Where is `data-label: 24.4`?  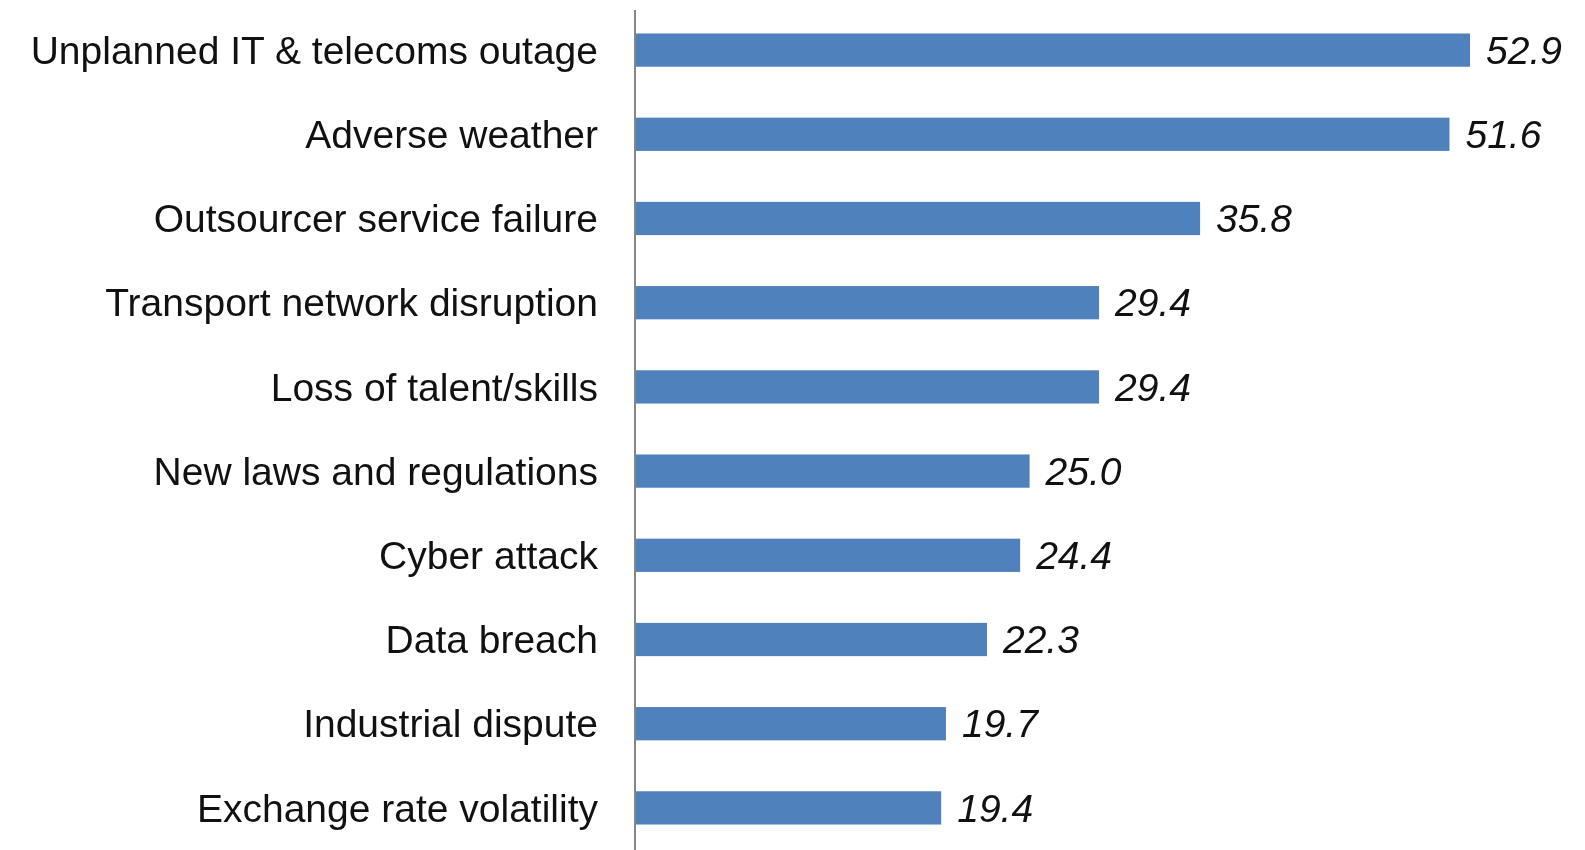
data-label: 24.4 is located at coordinates (1074, 555).